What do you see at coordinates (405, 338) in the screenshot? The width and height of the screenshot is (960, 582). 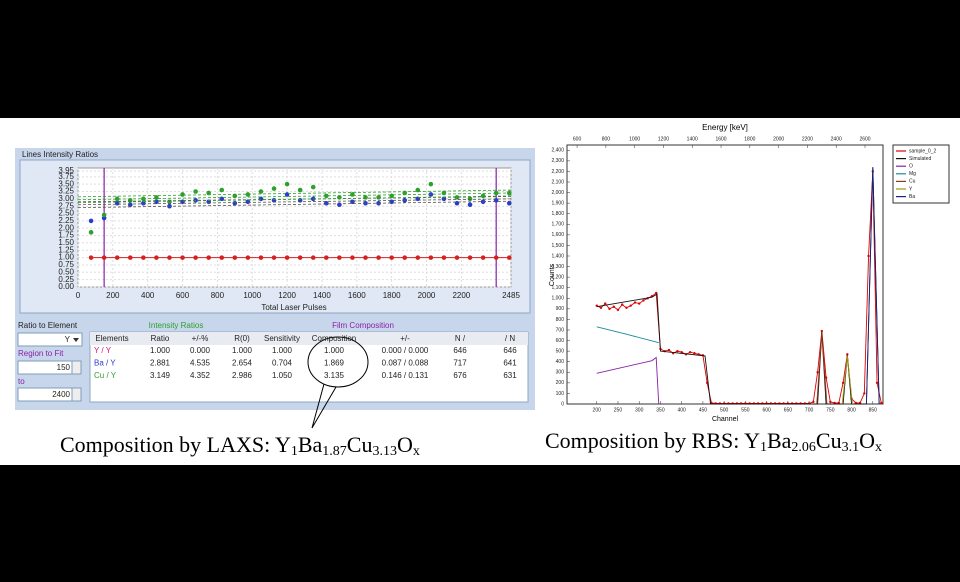 I see `column-header: +/-` at bounding box center [405, 338].